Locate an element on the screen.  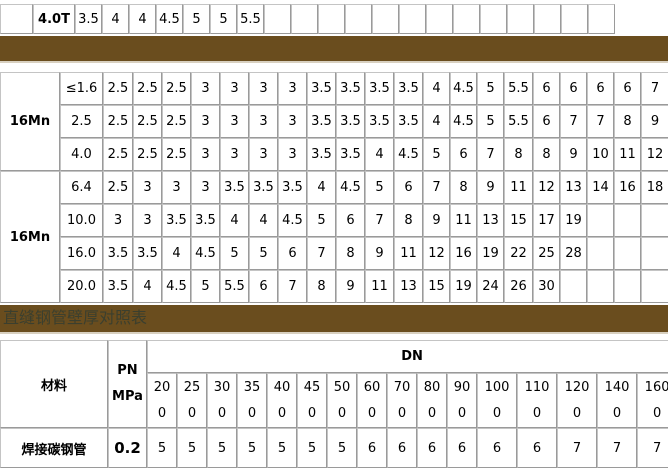
dn-value-part: 70 is located at coordinates (402, 387).